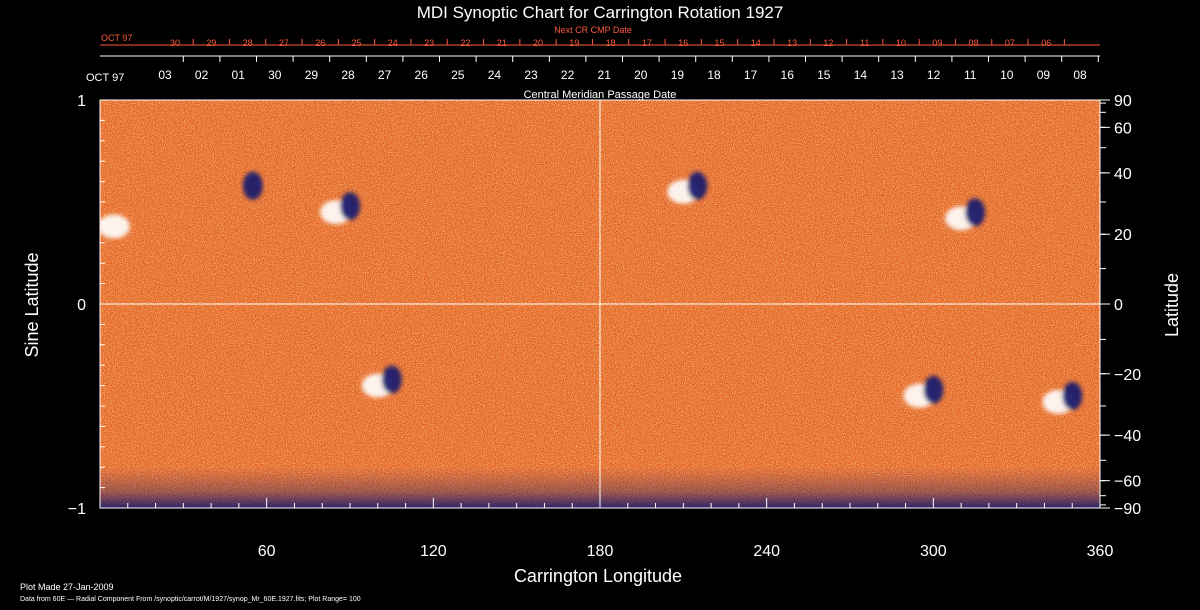 The image size is (1200, 610). What do you see at coordinates (531, 75) in the screenshot?
I see `cmp-date-label: 23` at bounding box center [531, 75].